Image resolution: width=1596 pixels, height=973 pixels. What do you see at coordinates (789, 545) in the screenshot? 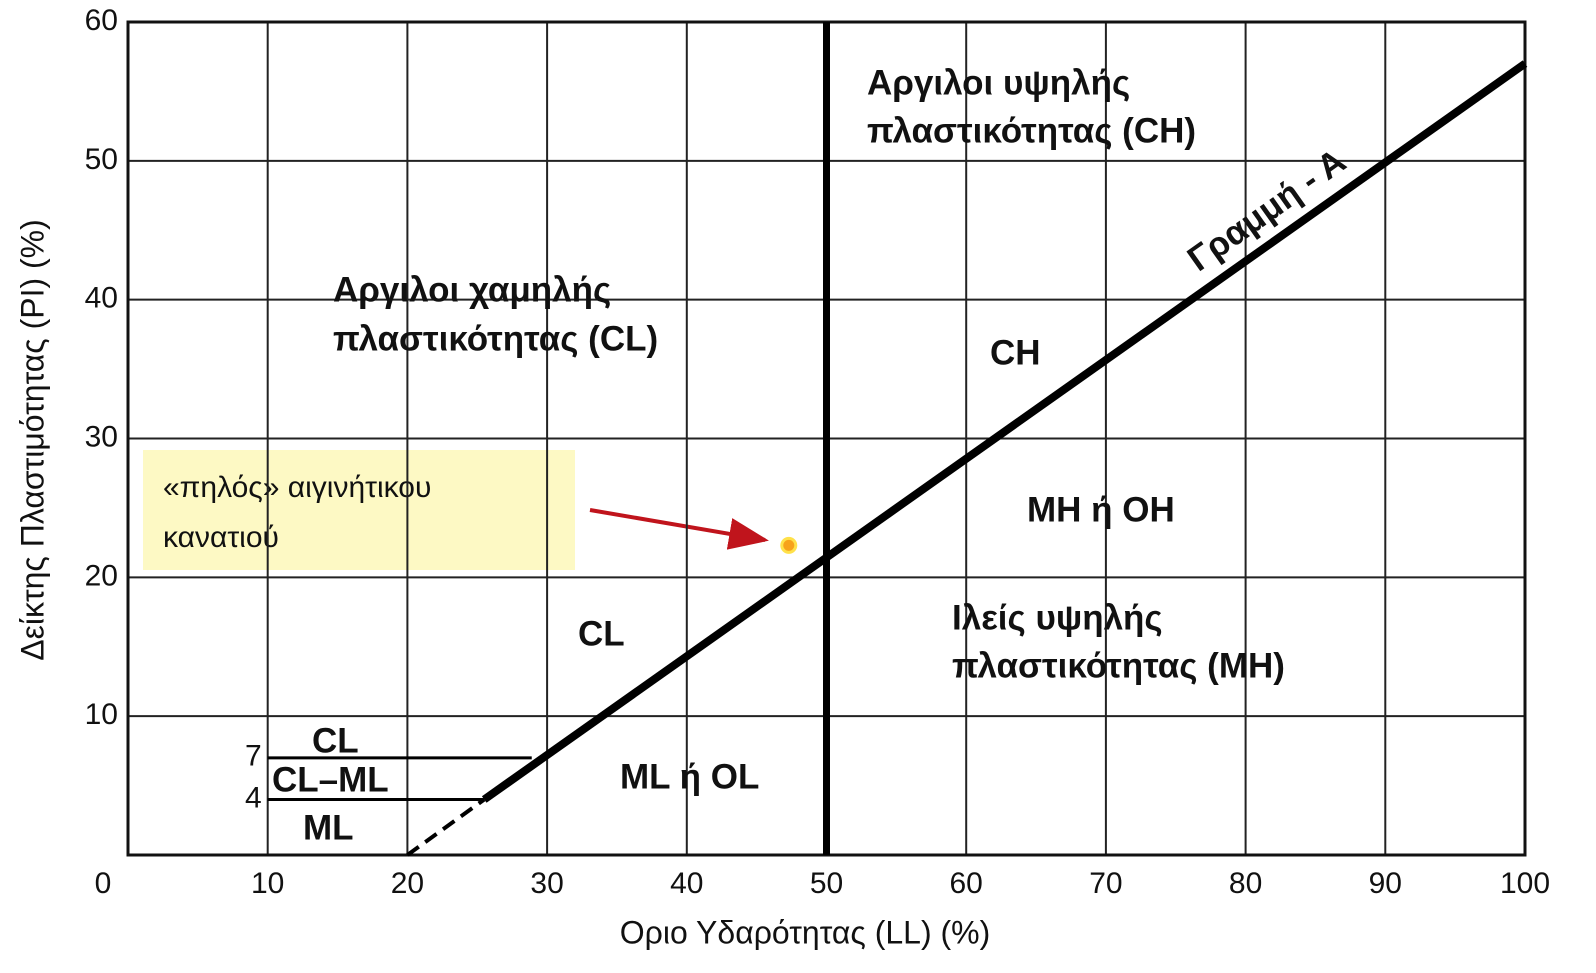
I see `data-point` at bounding box center [789, 545].